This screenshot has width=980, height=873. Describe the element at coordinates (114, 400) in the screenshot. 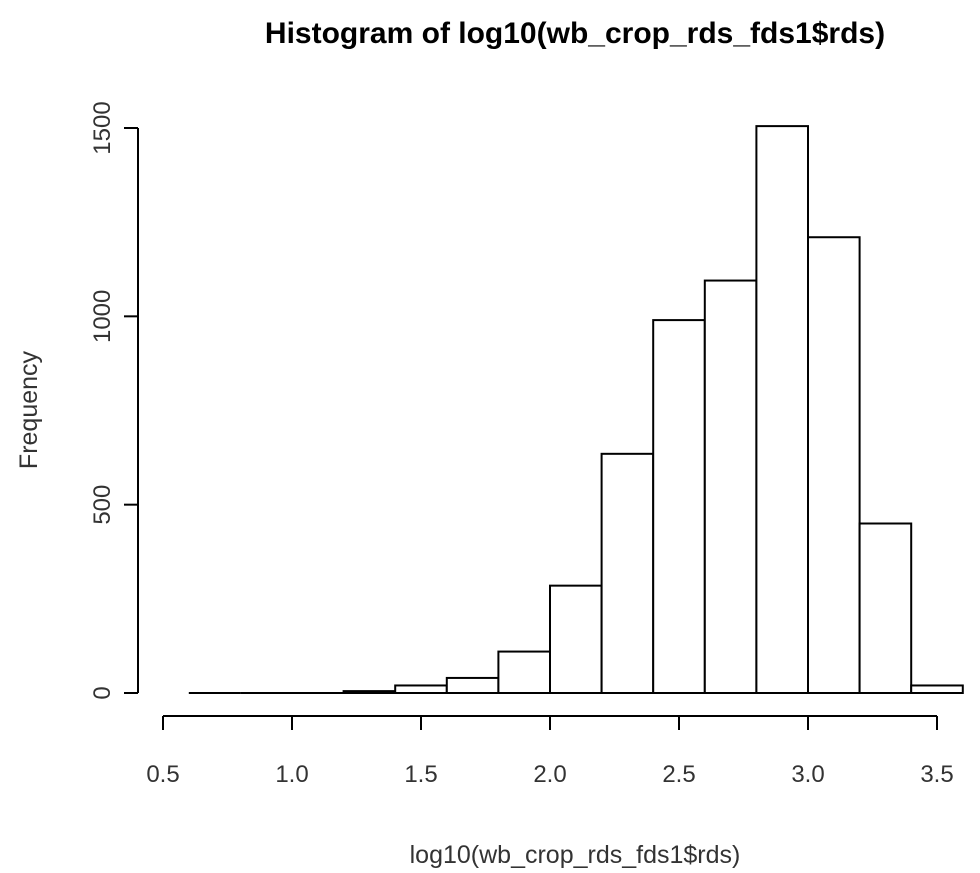

I see `y-axis: 0 500 1000 1500` at that location.